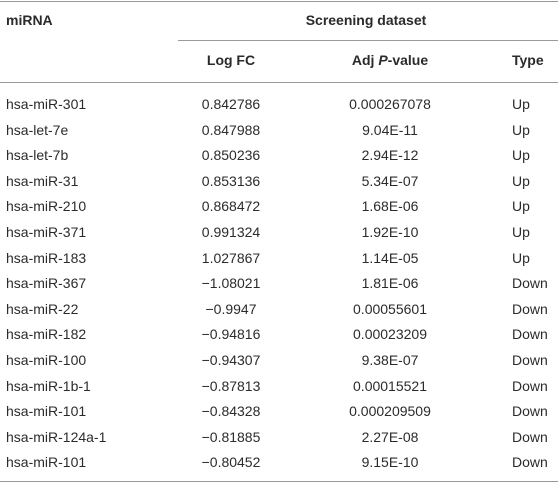 The image size is (558, 483). What do you see at coordinates (46, 206) in the screenshot?
I see `mirna-cell: hsa-miR-210` at bounding box center [46, 206].